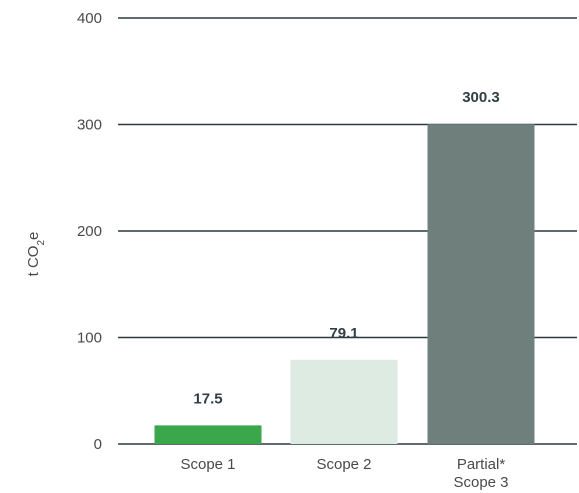  Describe the element at coordinates (89, 125) in the screenshot. I see `y-tick-label-300: 300` at that location.